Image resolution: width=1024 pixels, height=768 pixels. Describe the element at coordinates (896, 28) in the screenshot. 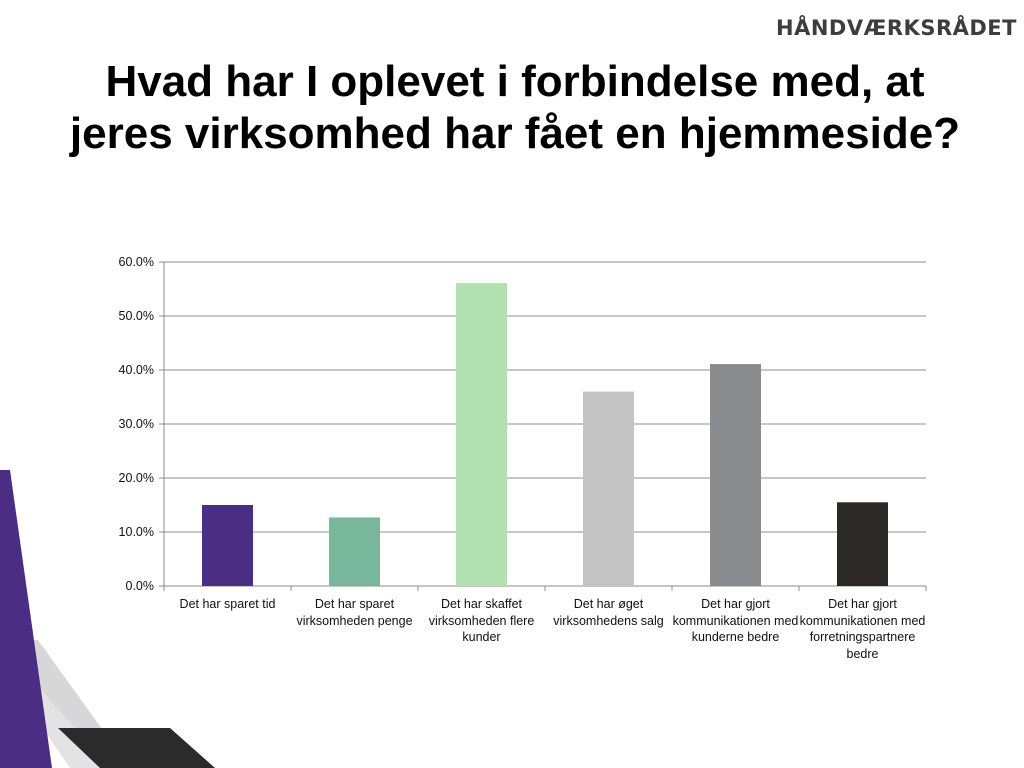

I see `brand-logo: HÅNDVÆRKSRÅDET` at that location.